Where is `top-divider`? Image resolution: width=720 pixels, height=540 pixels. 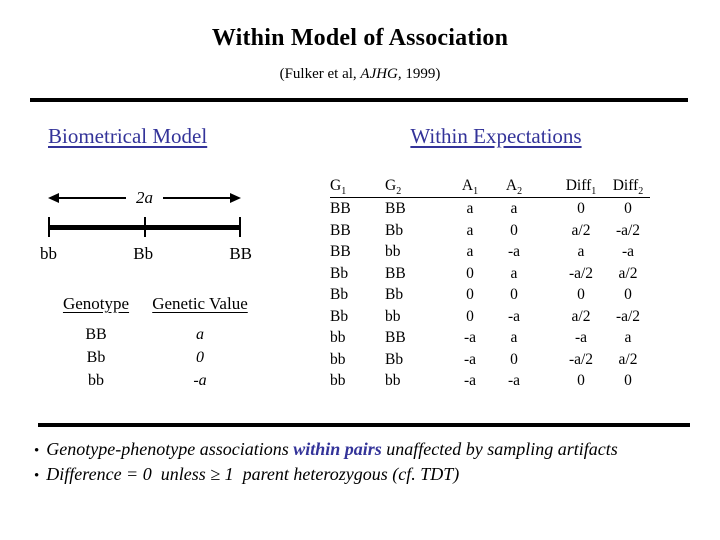 top-divider is located at coordinates (359, 100).